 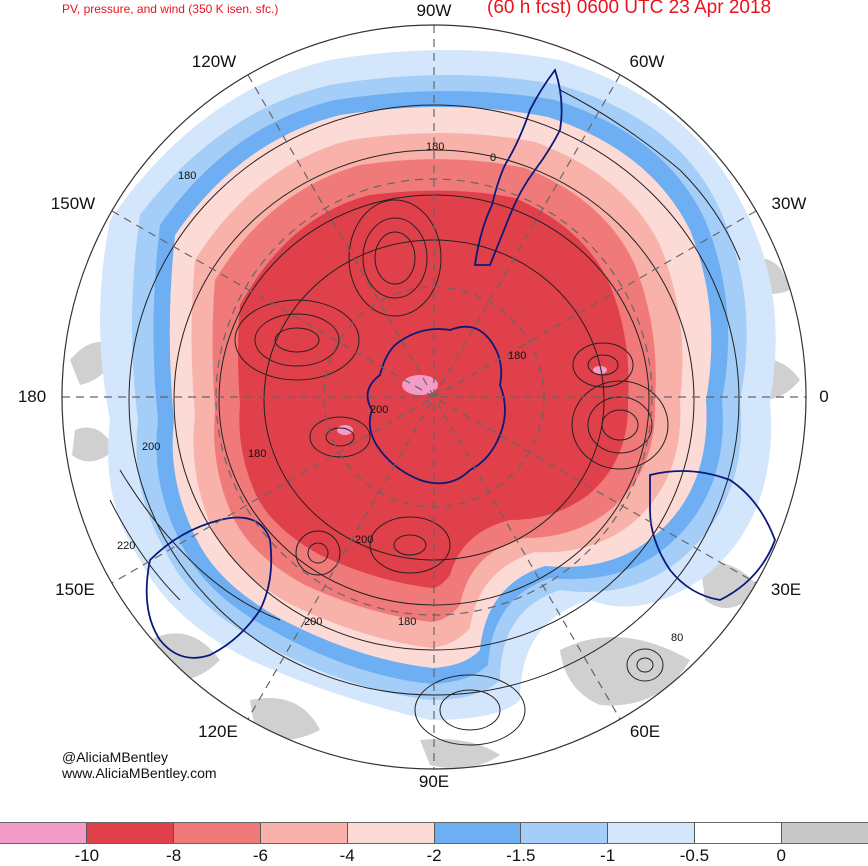 What do you see at coordinates (629, 9) in the screenshot?
I see `forecast-time-title: (60 h fcst) 0600 UTC 23 Apr 2018` at bounding box center [629, 9].